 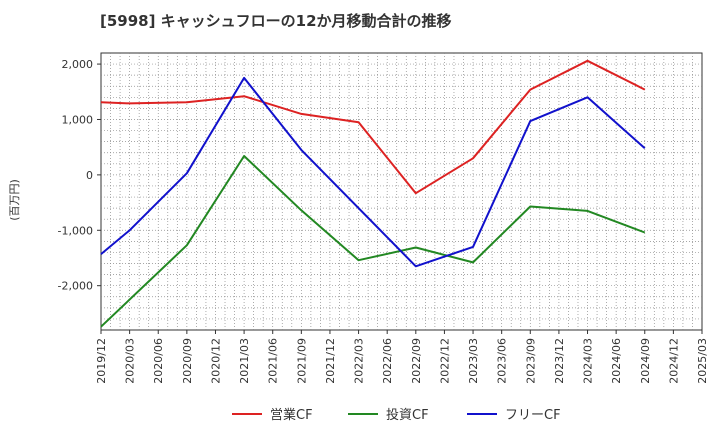 What do you see at coordinates (101, 361) in the screenshot?
I see `x-tick-label: 2019/12` at bounding box center [101, 361].